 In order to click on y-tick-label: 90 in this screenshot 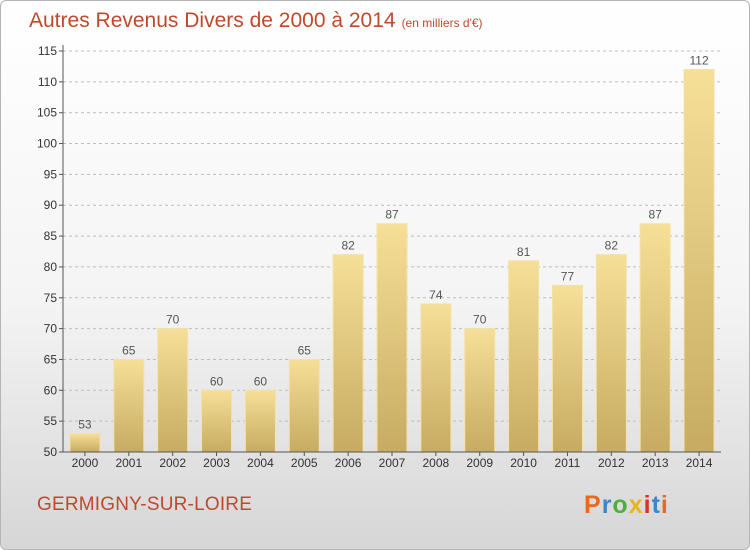, I will do `click(51, 205)`.